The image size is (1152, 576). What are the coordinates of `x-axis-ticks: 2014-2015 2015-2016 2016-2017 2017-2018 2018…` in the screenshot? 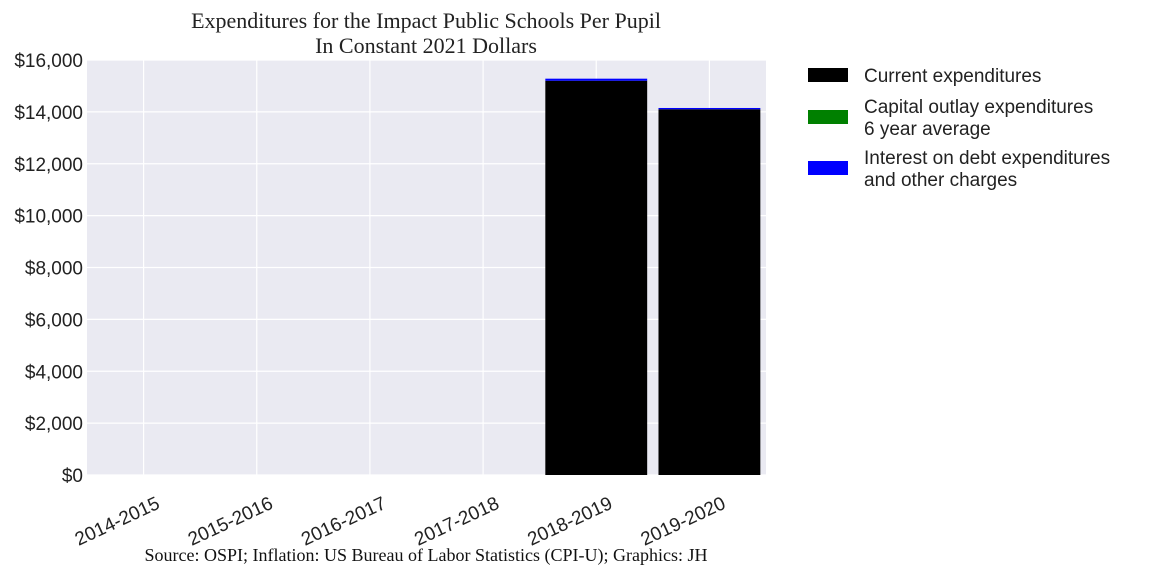 It's located at (400, 521).